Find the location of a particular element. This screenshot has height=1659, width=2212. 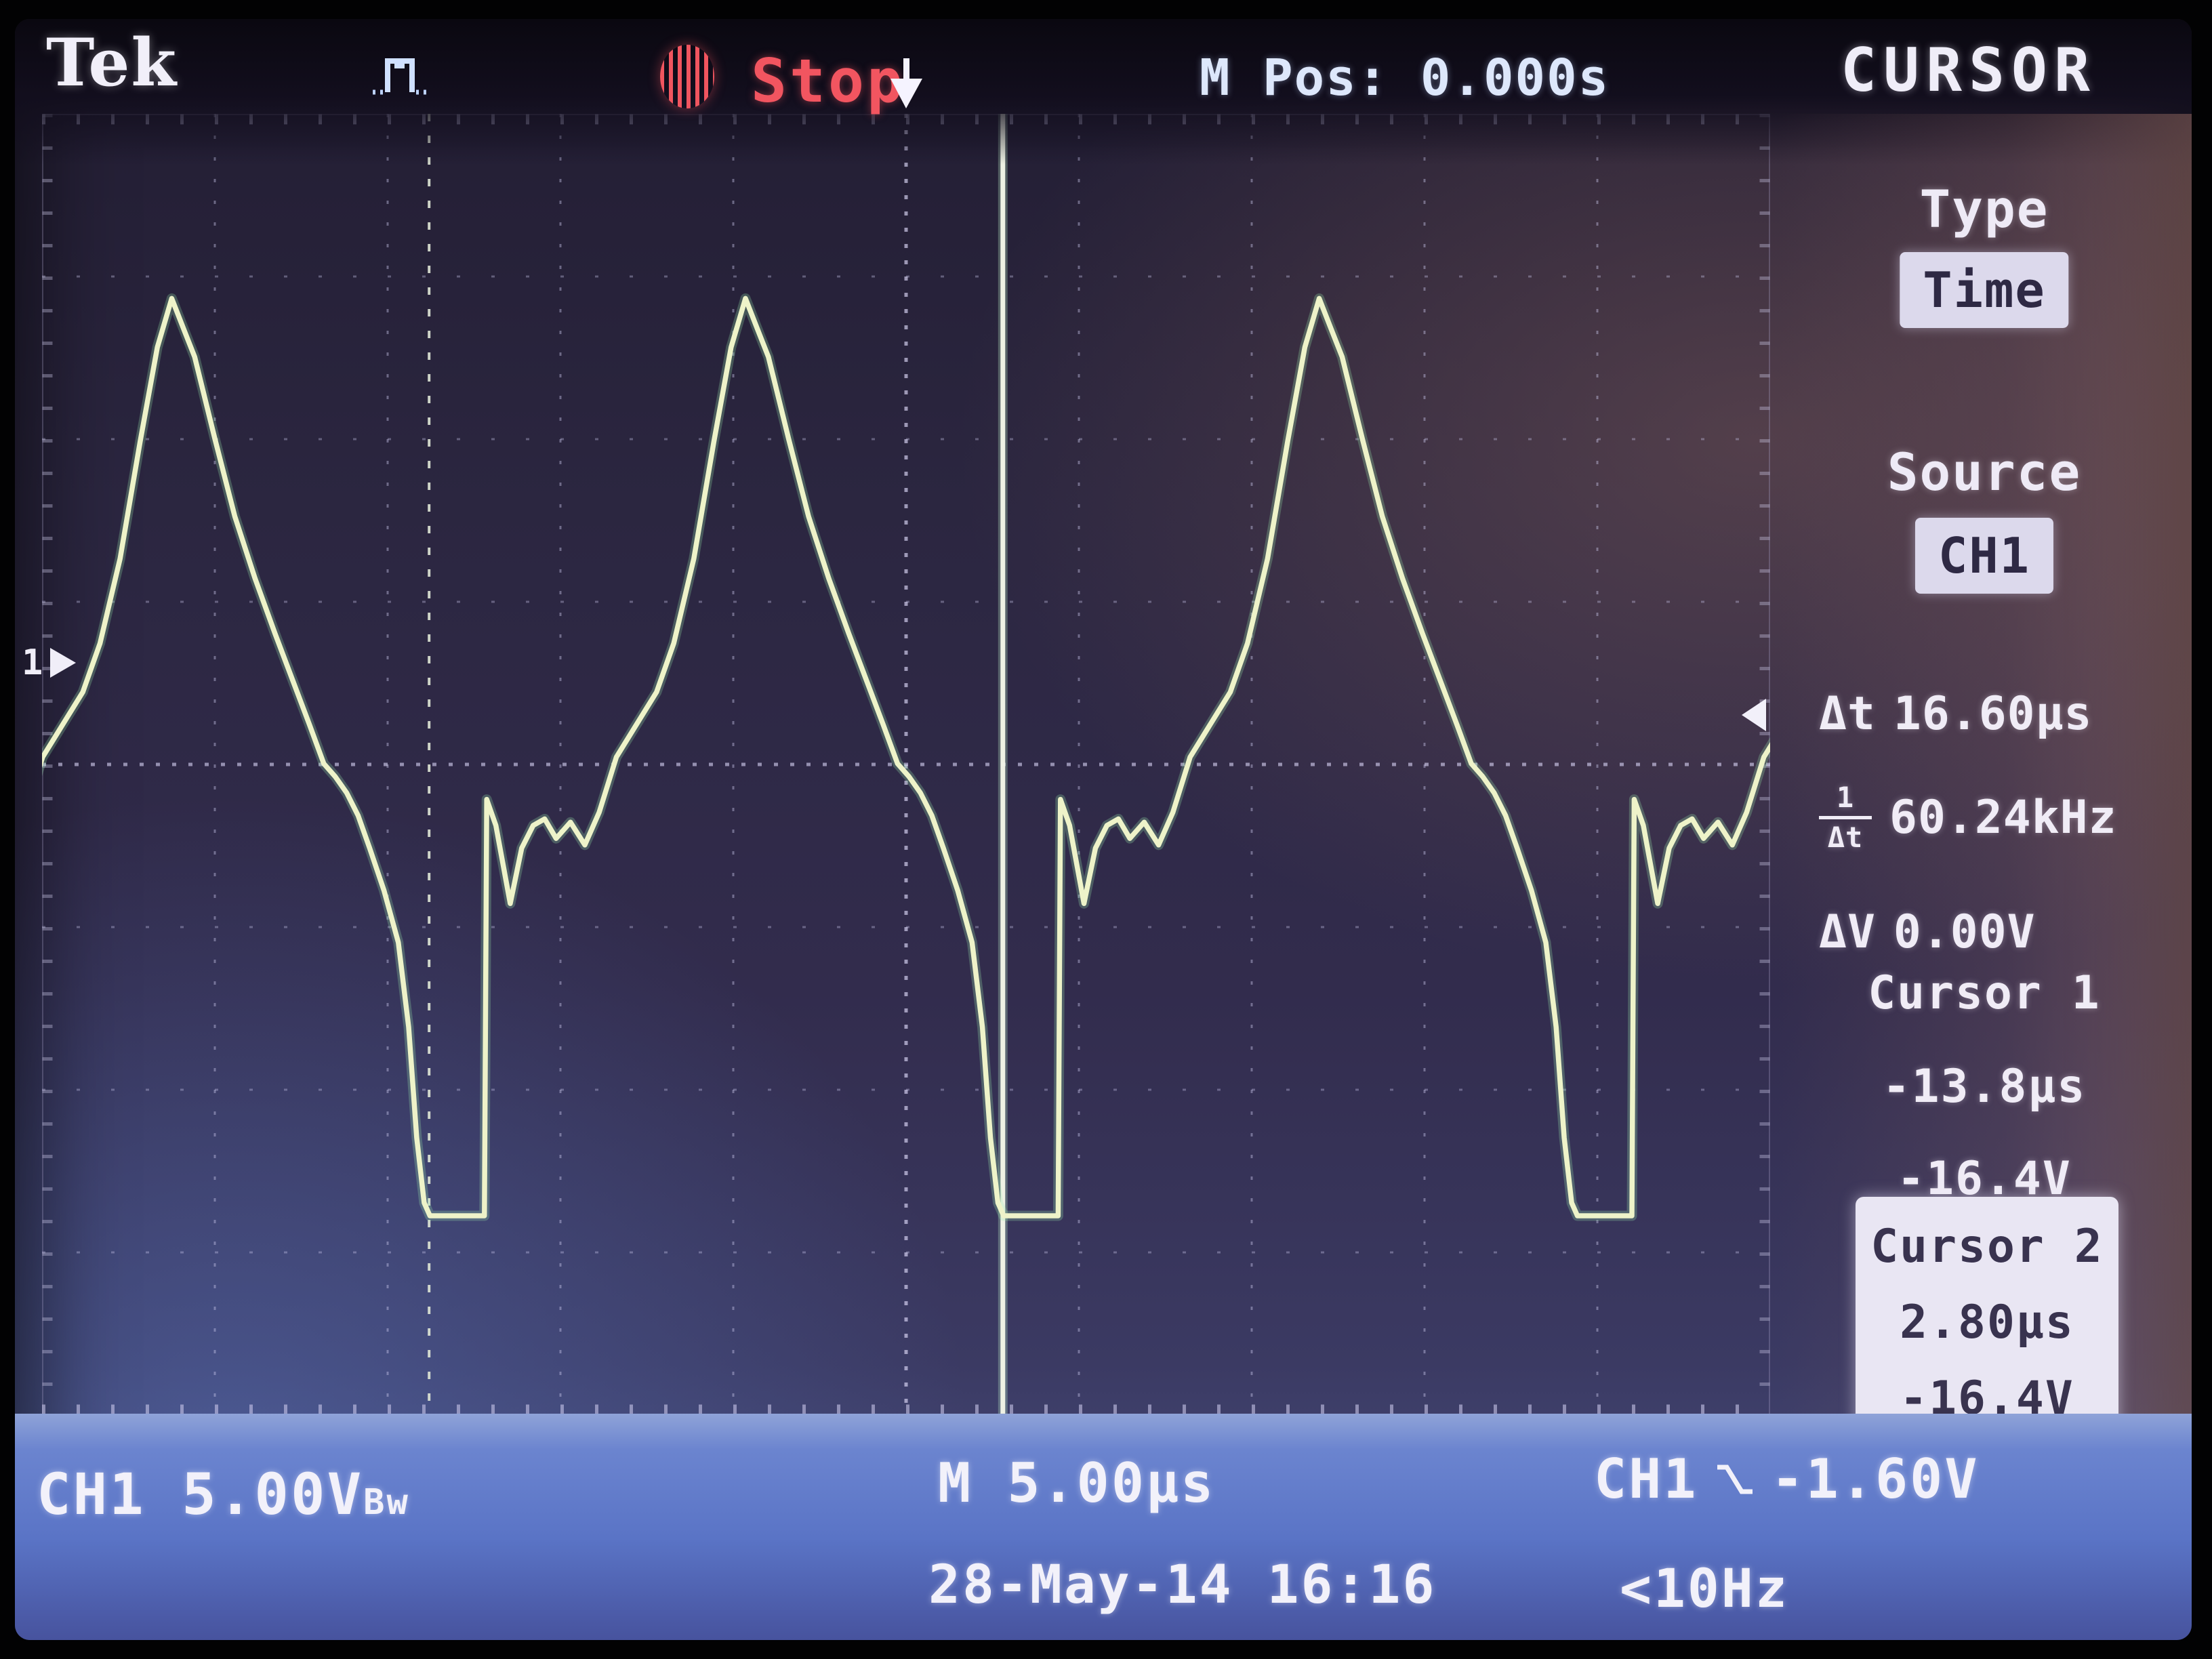

cursor2-softkey-selected: Cursor 2 2.80µs -16.4V is located at coordinates (1987, 1323).